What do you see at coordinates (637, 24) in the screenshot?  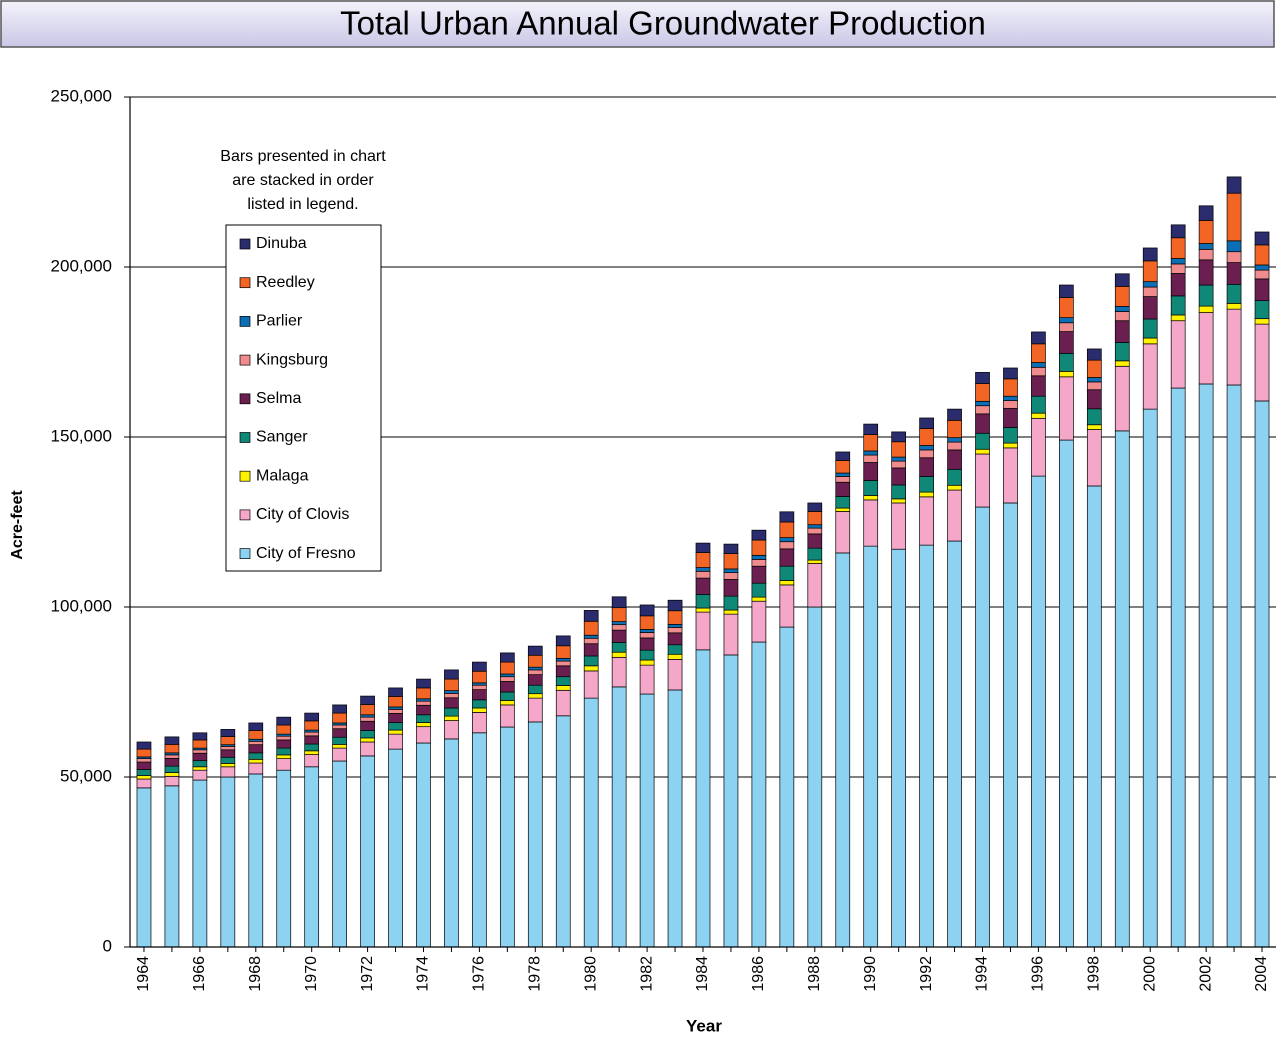 I see `title-banner` at bounding box center [637, 24].